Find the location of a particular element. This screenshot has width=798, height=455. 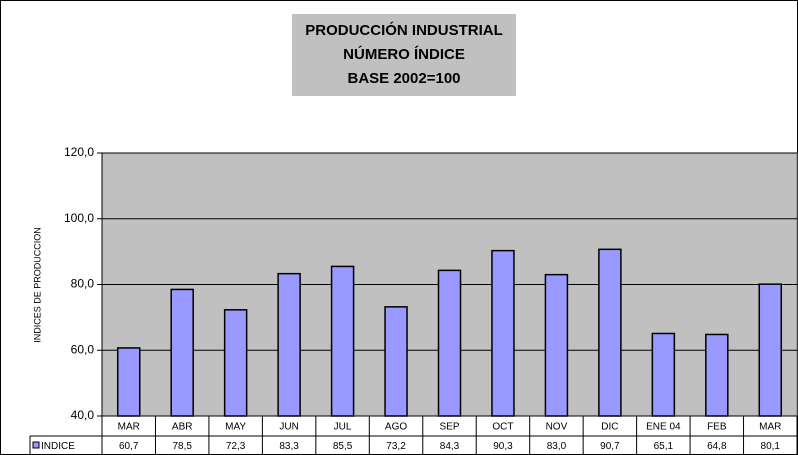

x-tick-label: NOV is located at coordinates (557, 427).